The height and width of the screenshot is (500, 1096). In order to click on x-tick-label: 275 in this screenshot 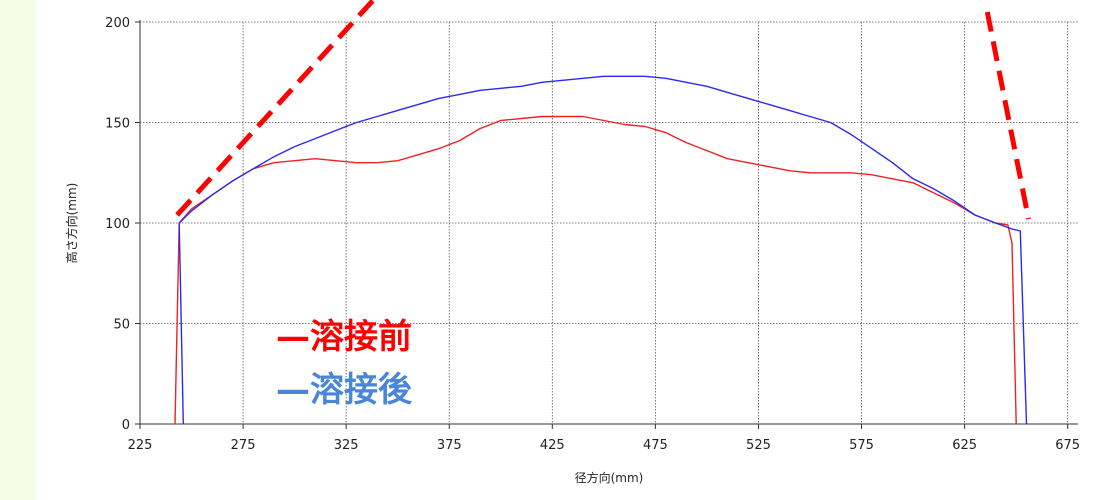, I will do `click(243, 445)`.